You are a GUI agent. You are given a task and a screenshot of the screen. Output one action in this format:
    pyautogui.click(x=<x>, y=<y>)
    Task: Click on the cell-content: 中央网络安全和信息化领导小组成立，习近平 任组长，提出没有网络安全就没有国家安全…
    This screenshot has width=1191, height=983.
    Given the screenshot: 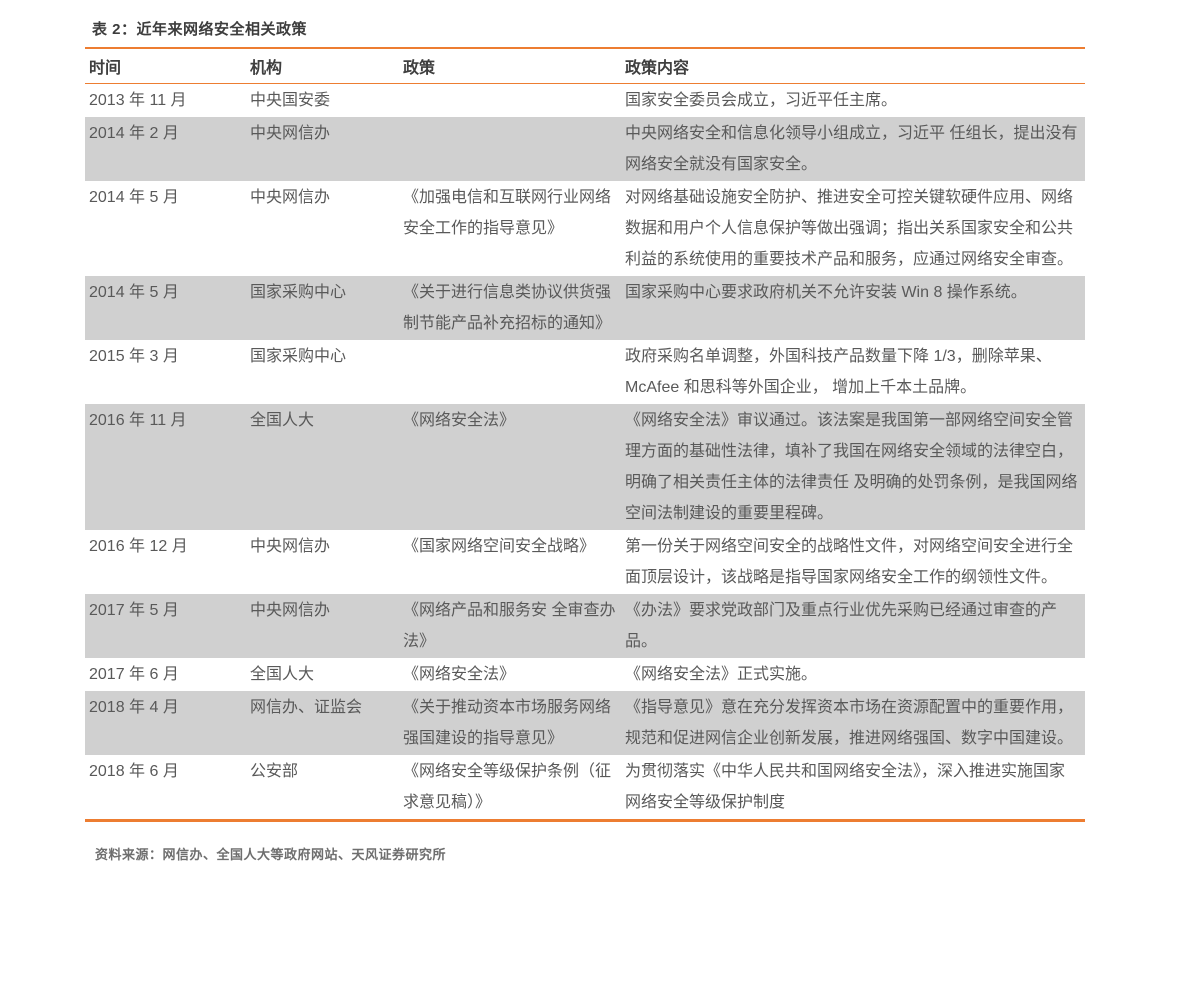 What is the action you would take?
    pyautogui.click(x=851, y=149)
    